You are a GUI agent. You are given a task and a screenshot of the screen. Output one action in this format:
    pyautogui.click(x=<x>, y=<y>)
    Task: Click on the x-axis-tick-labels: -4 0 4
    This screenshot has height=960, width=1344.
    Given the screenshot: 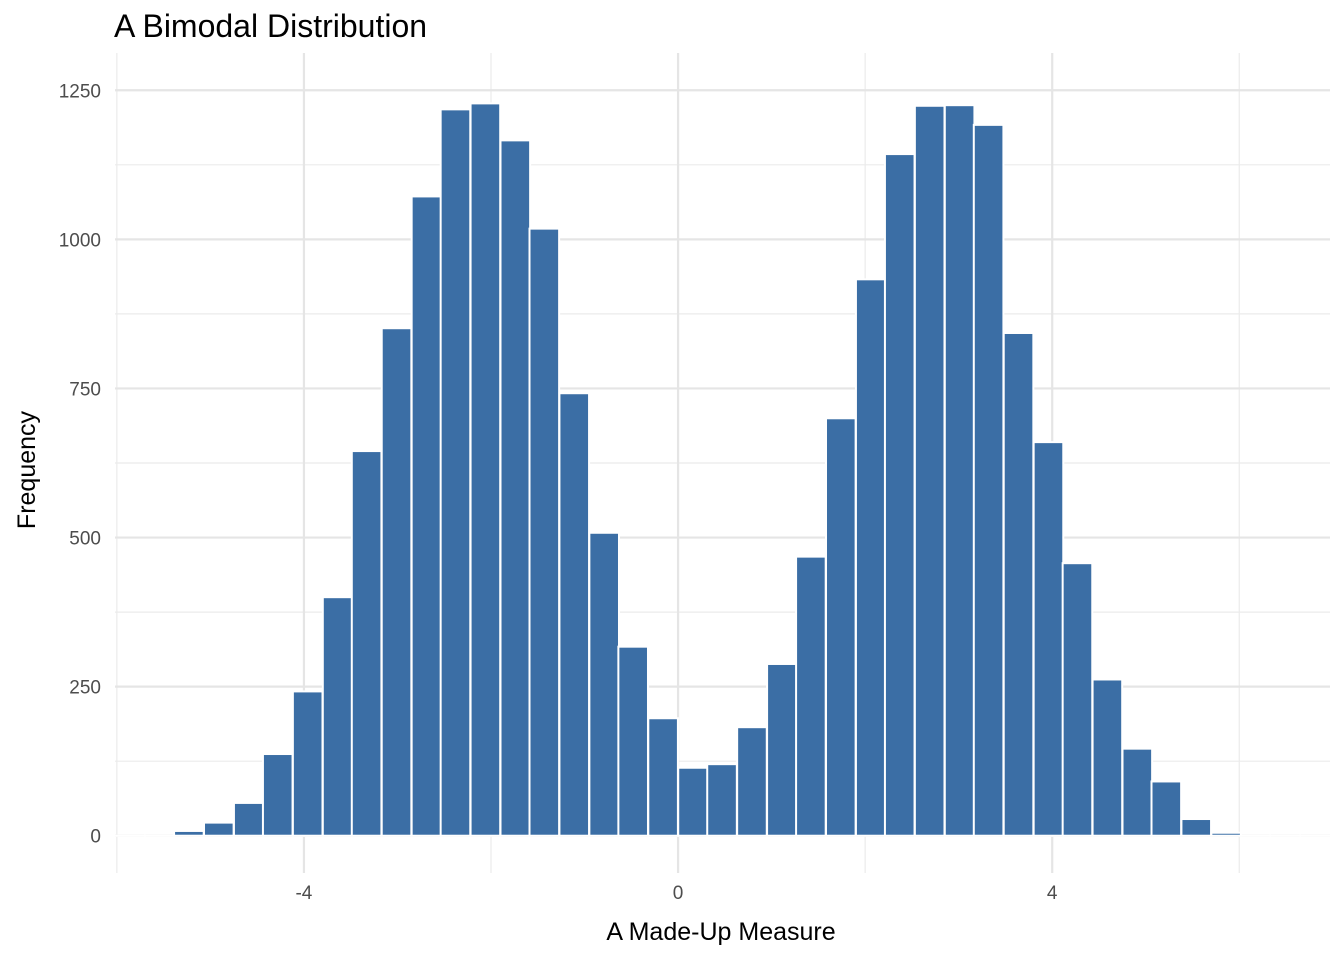 What is the action you would take?
    pyautogui.click(x=676, y=893)
    